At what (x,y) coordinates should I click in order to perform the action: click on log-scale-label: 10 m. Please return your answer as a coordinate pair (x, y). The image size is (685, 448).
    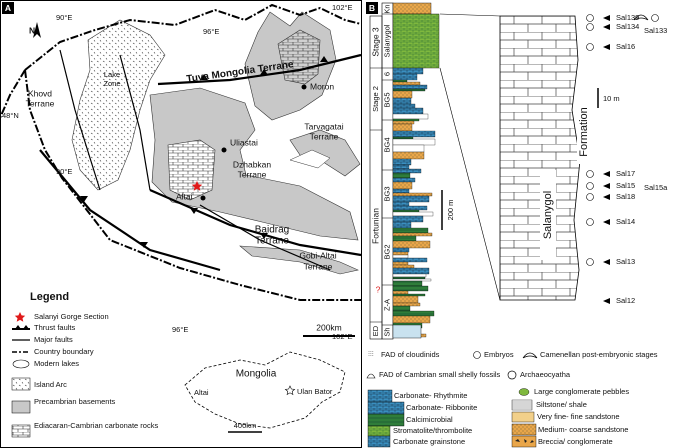
    Looking at the image, I should click on (611, 98).